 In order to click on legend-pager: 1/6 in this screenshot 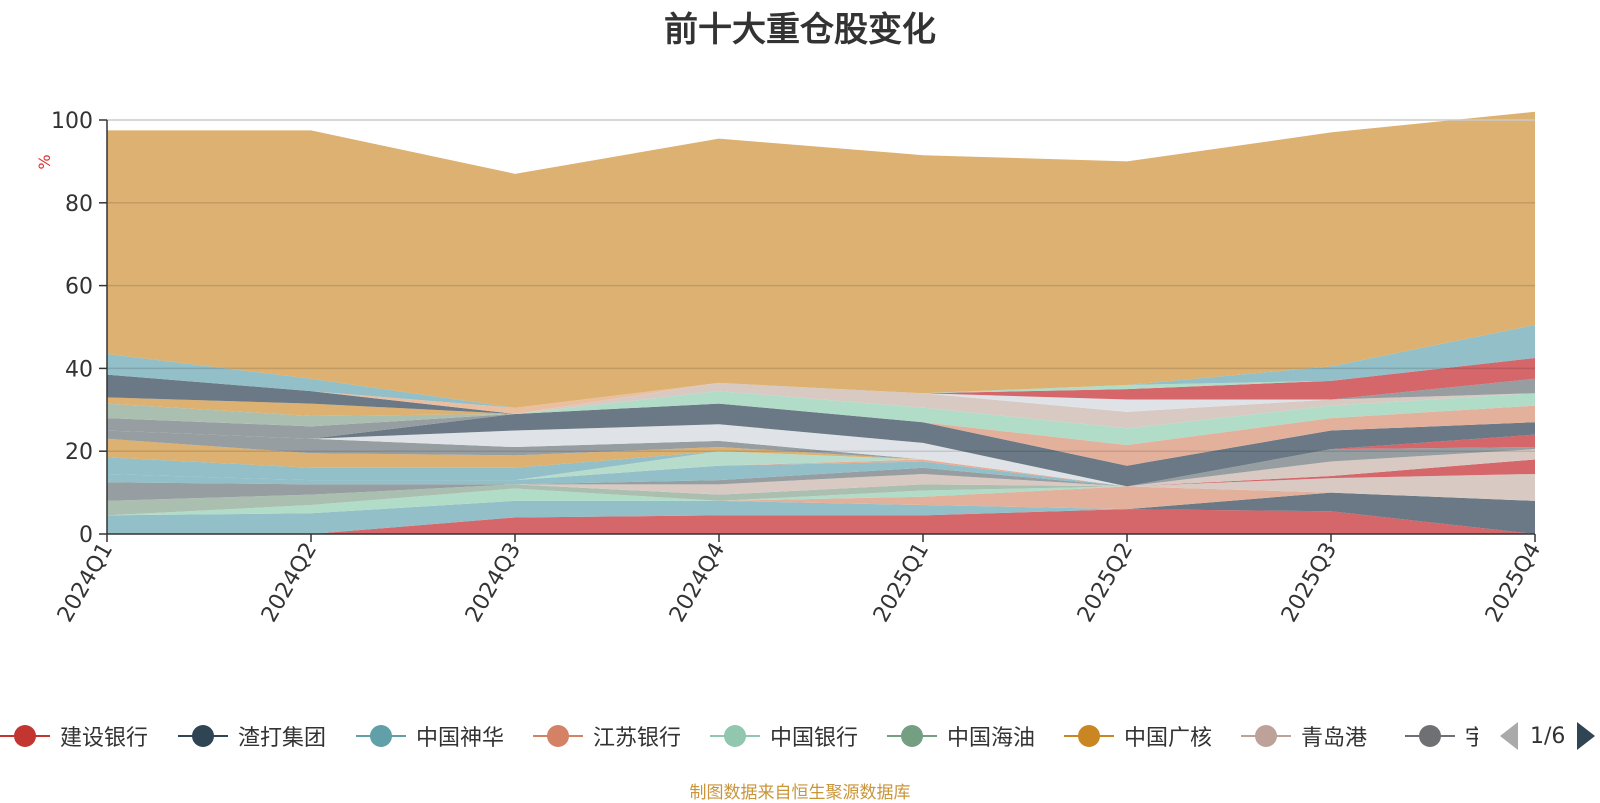, I will do `click(1548, 736)`.